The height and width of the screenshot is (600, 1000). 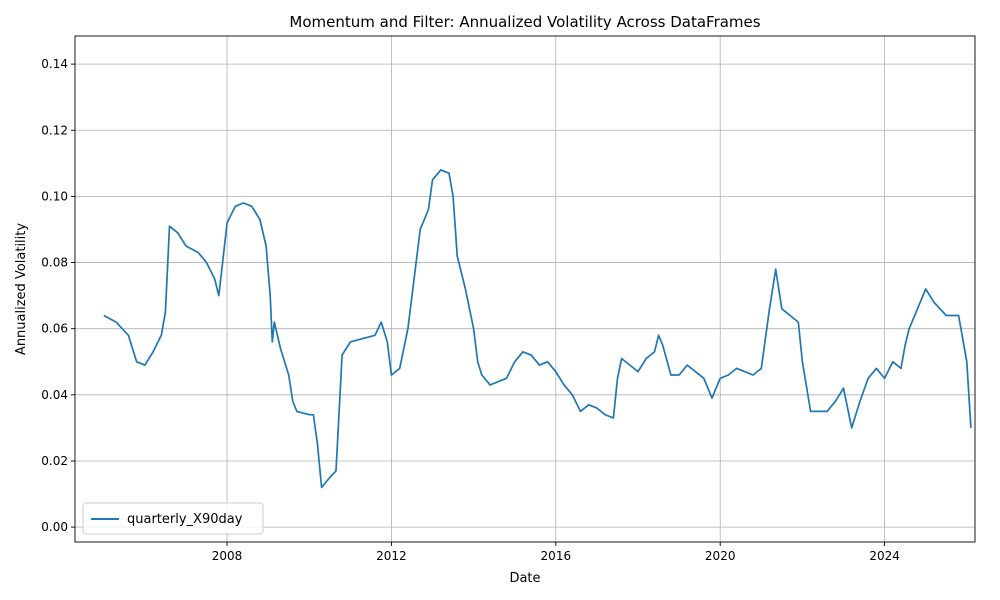 I want to click on y-tick-label: 0.04, so click(x=54, y=395).